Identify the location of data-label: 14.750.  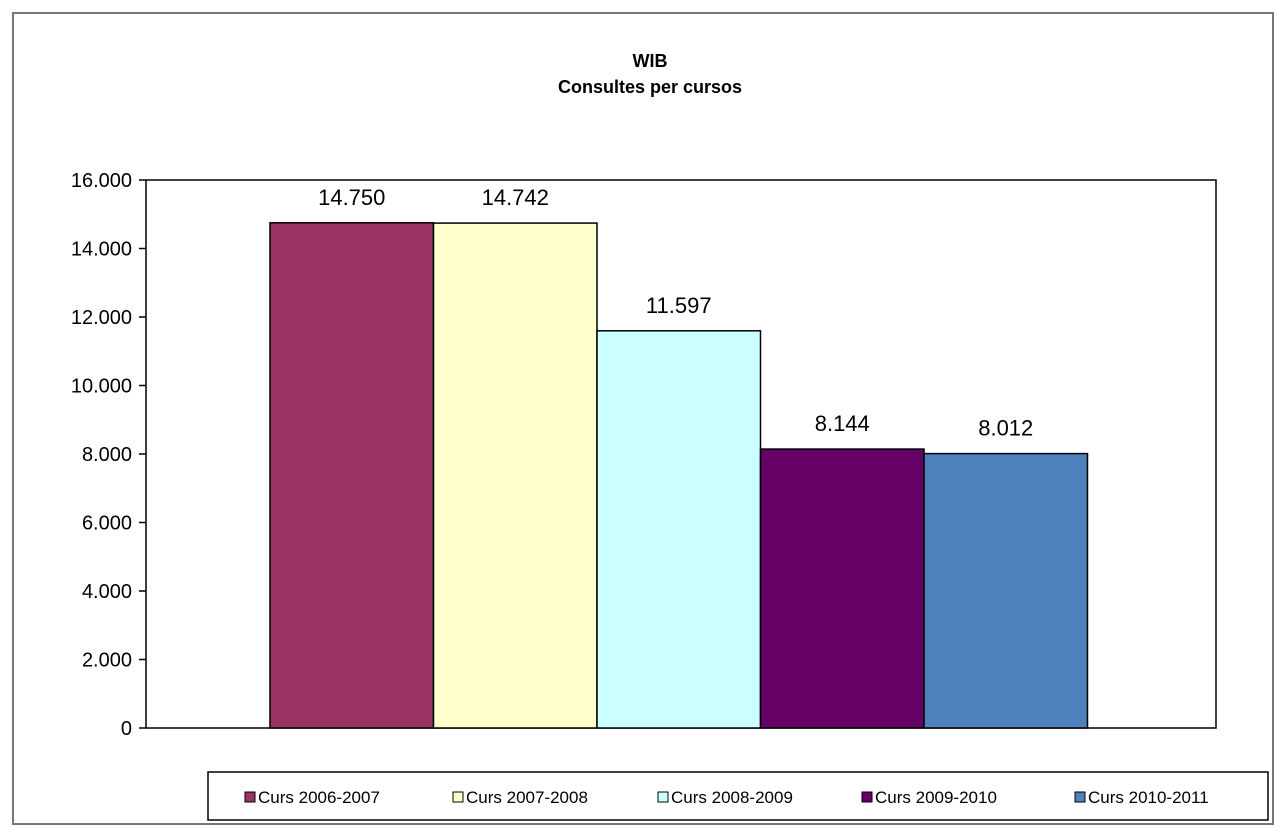
(351, 197).